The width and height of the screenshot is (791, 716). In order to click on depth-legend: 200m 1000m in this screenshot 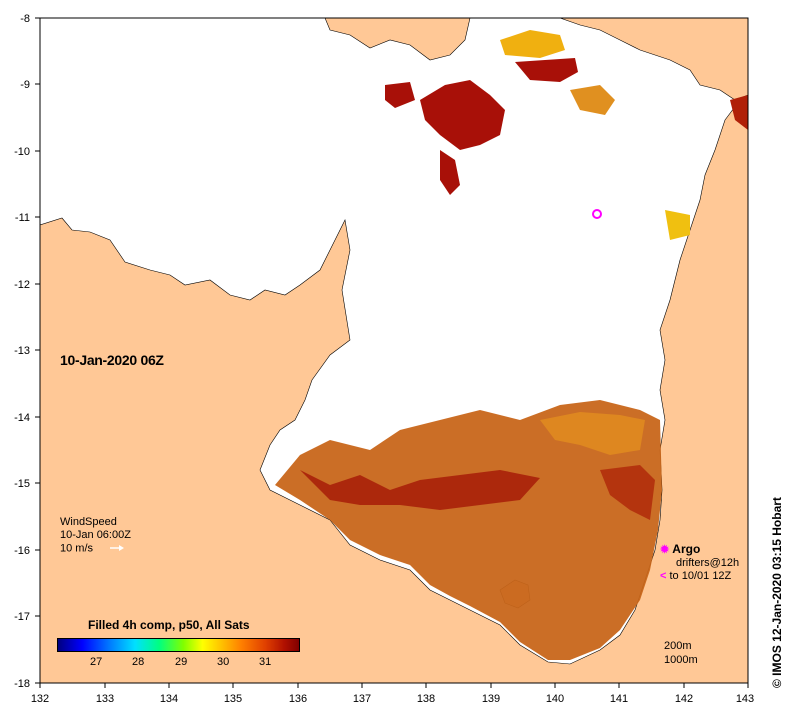, I will do `click(681, 653)`.